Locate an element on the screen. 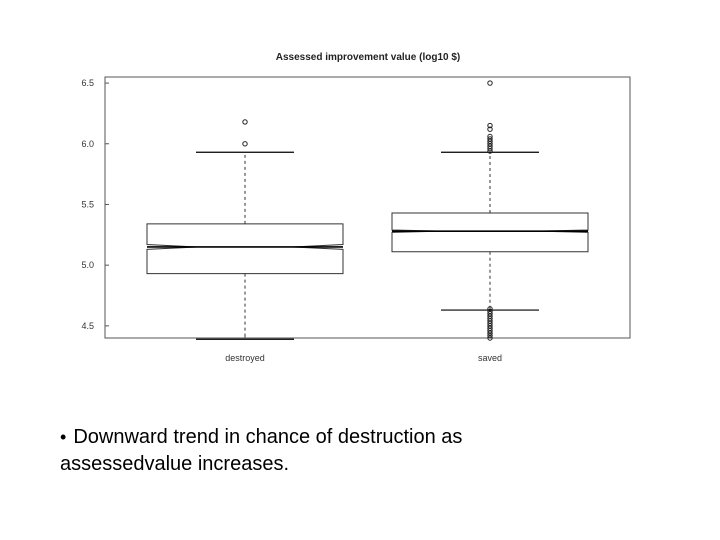 This screenshot has height=540, width=720. chart-title: Assessed improvement value (log10 $) is located at coordinates (368, 57).